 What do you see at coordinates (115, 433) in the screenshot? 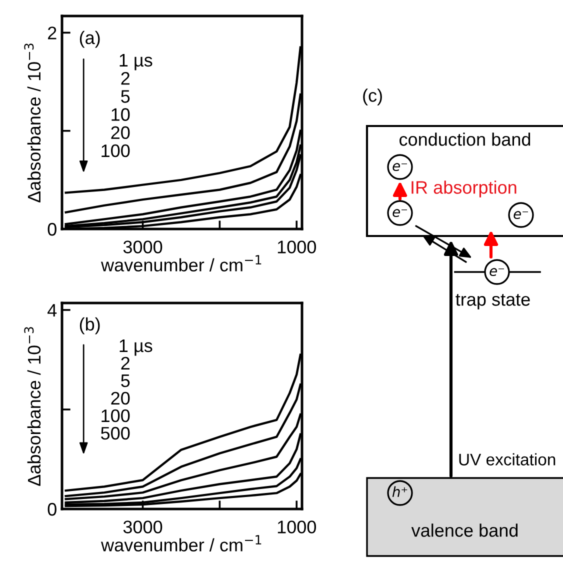
I see `annotation: 500` at bounding box center [115, 433].